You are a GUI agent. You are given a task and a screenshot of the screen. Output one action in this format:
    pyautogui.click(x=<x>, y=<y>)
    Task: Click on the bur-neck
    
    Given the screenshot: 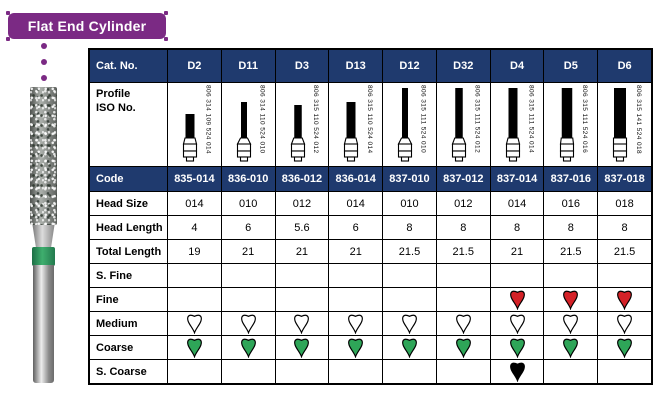 What is the action you would take?
    pyautogui.click(x=43, y=236)
    